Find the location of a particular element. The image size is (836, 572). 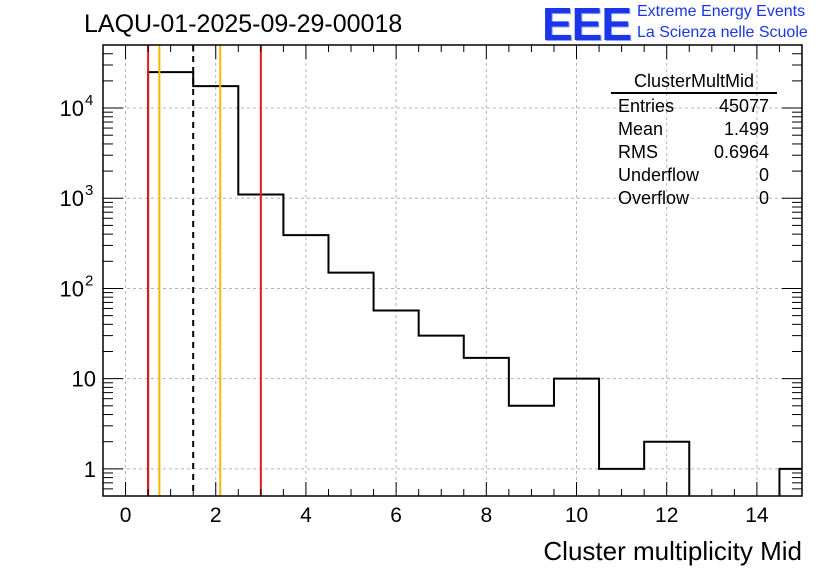

x-tick-label: 2 is located at coordinates (216, 515).